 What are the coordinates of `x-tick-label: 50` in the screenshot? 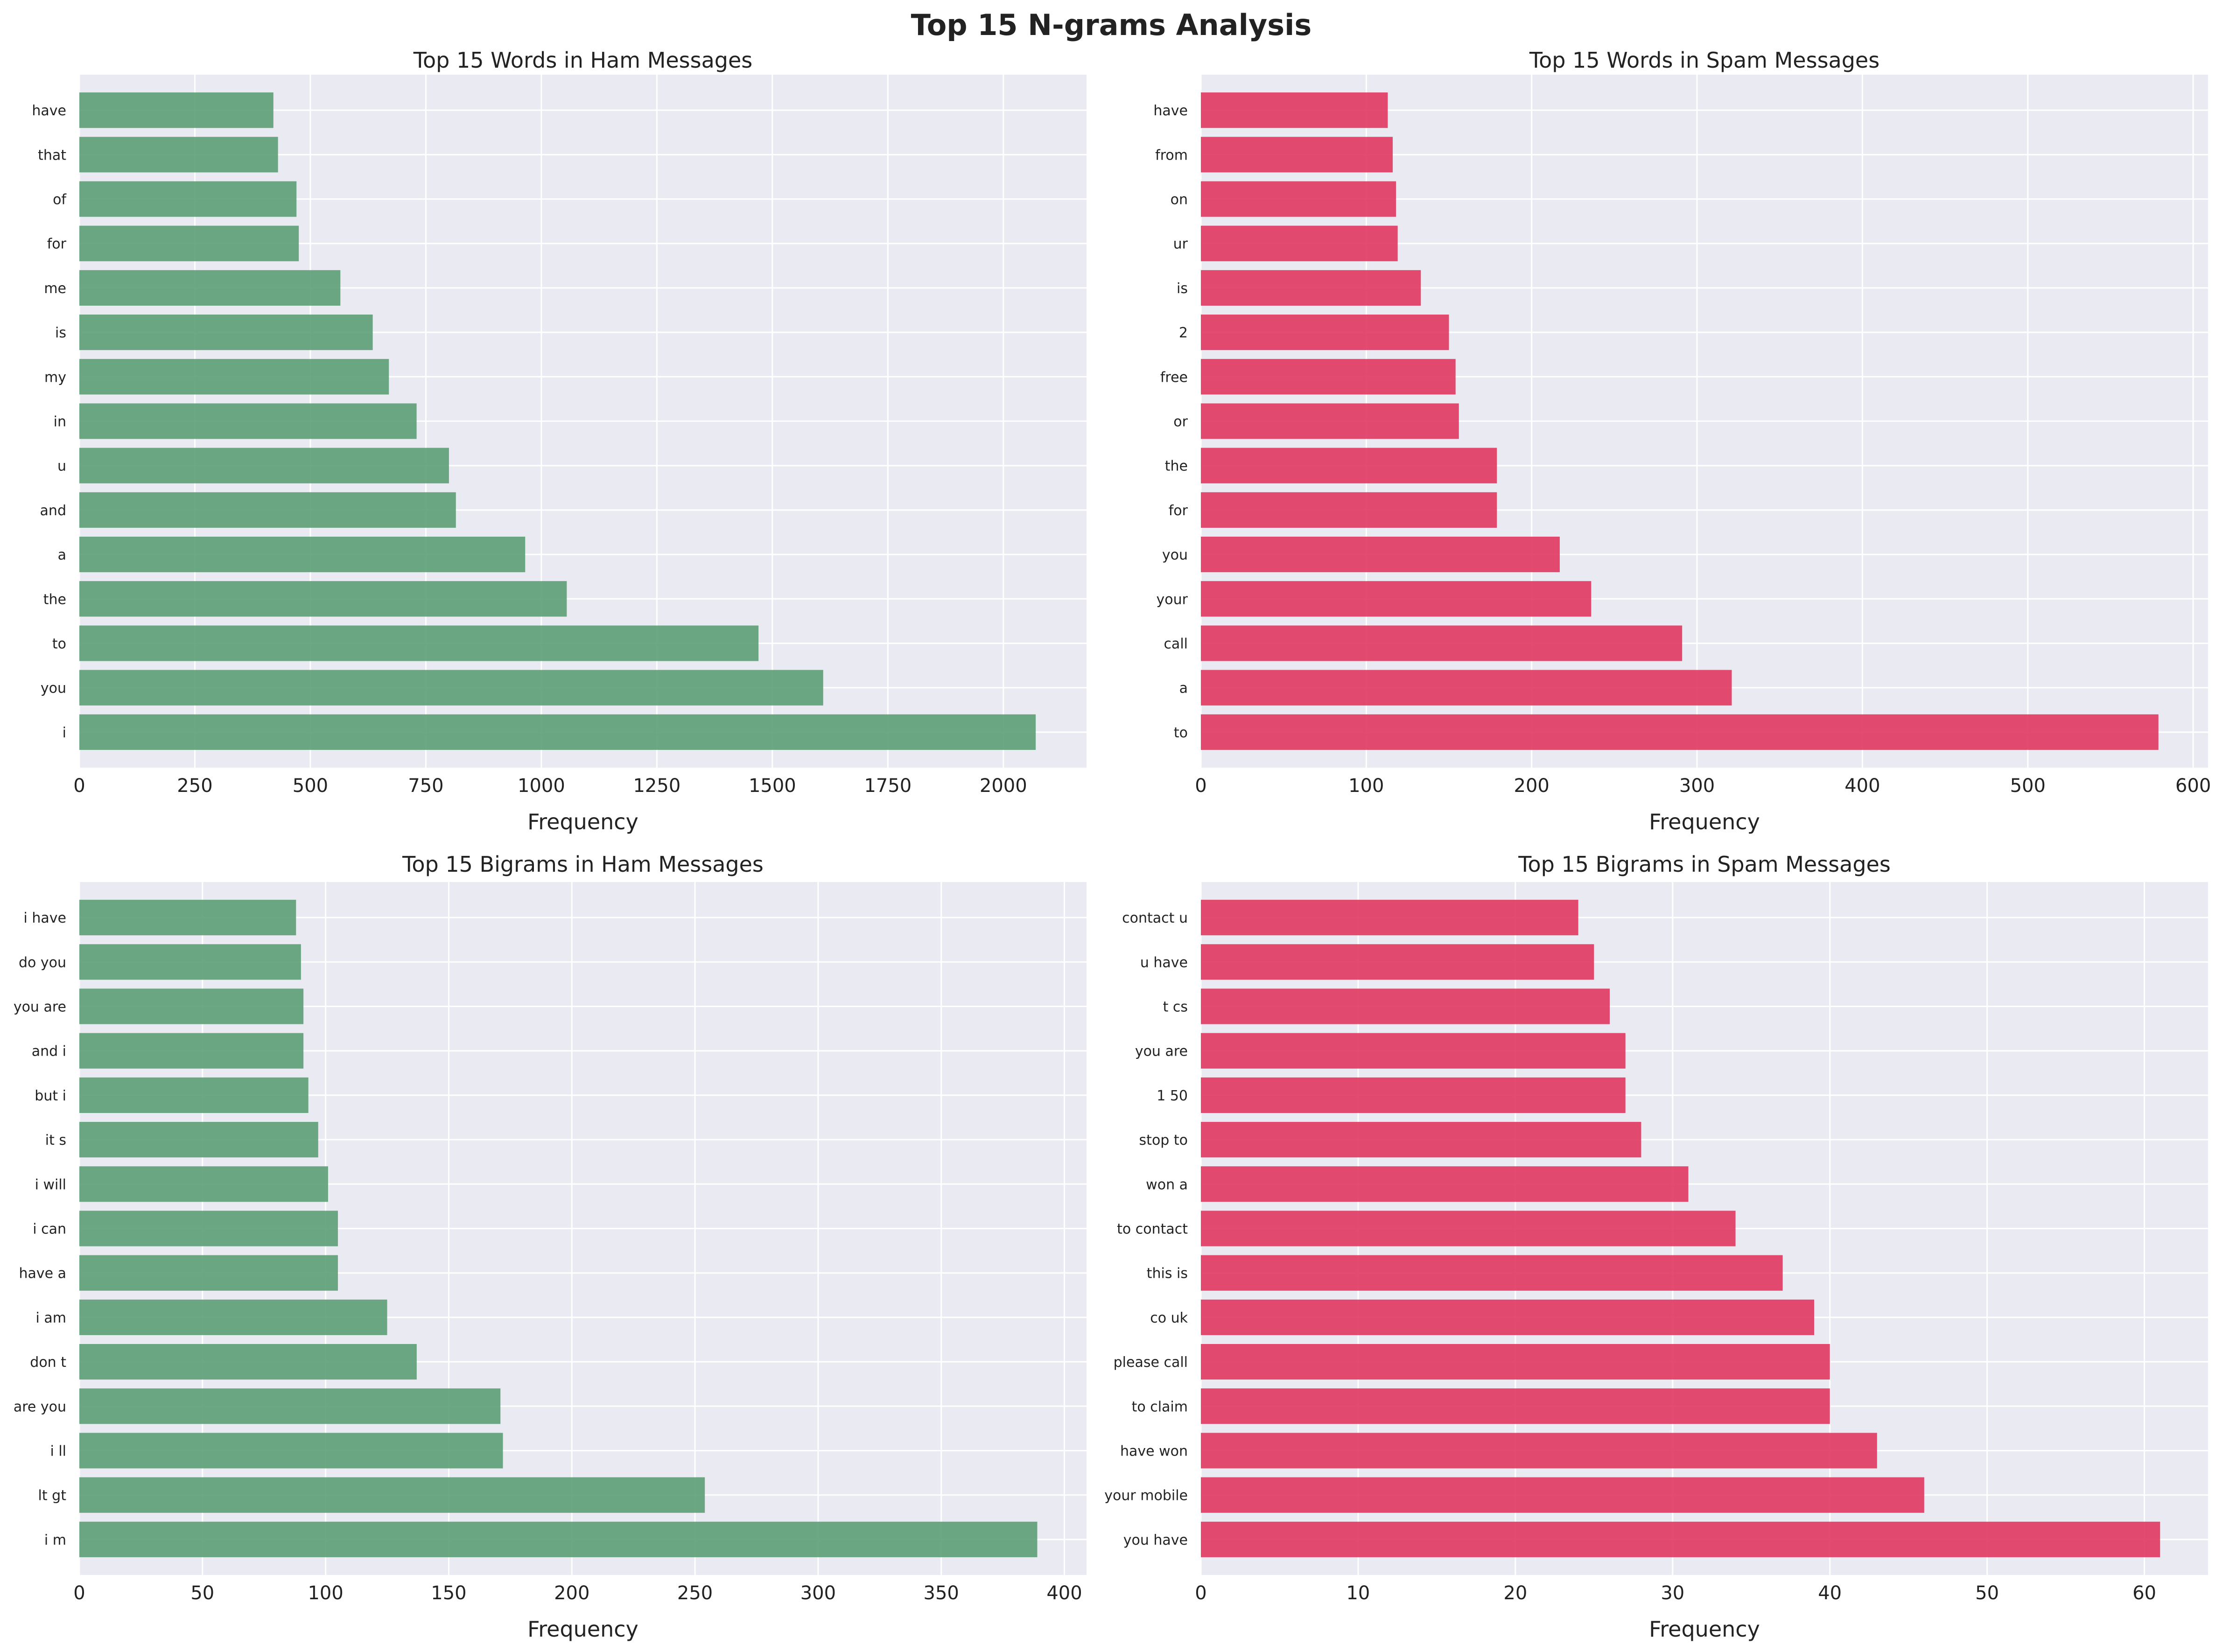 It's located at (1987, 1593).